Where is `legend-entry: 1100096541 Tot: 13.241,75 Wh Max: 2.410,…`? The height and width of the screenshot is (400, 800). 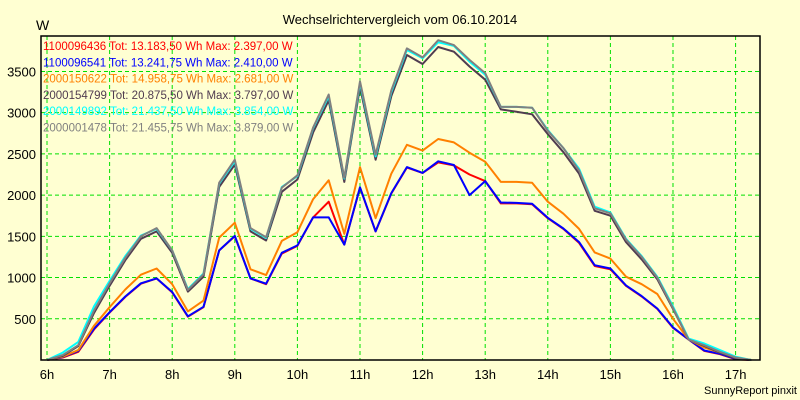
legend-entry: 1100096541 Tot: 13.241,75 Wh Max: 2.410,… is located at coordinates (168, 63).